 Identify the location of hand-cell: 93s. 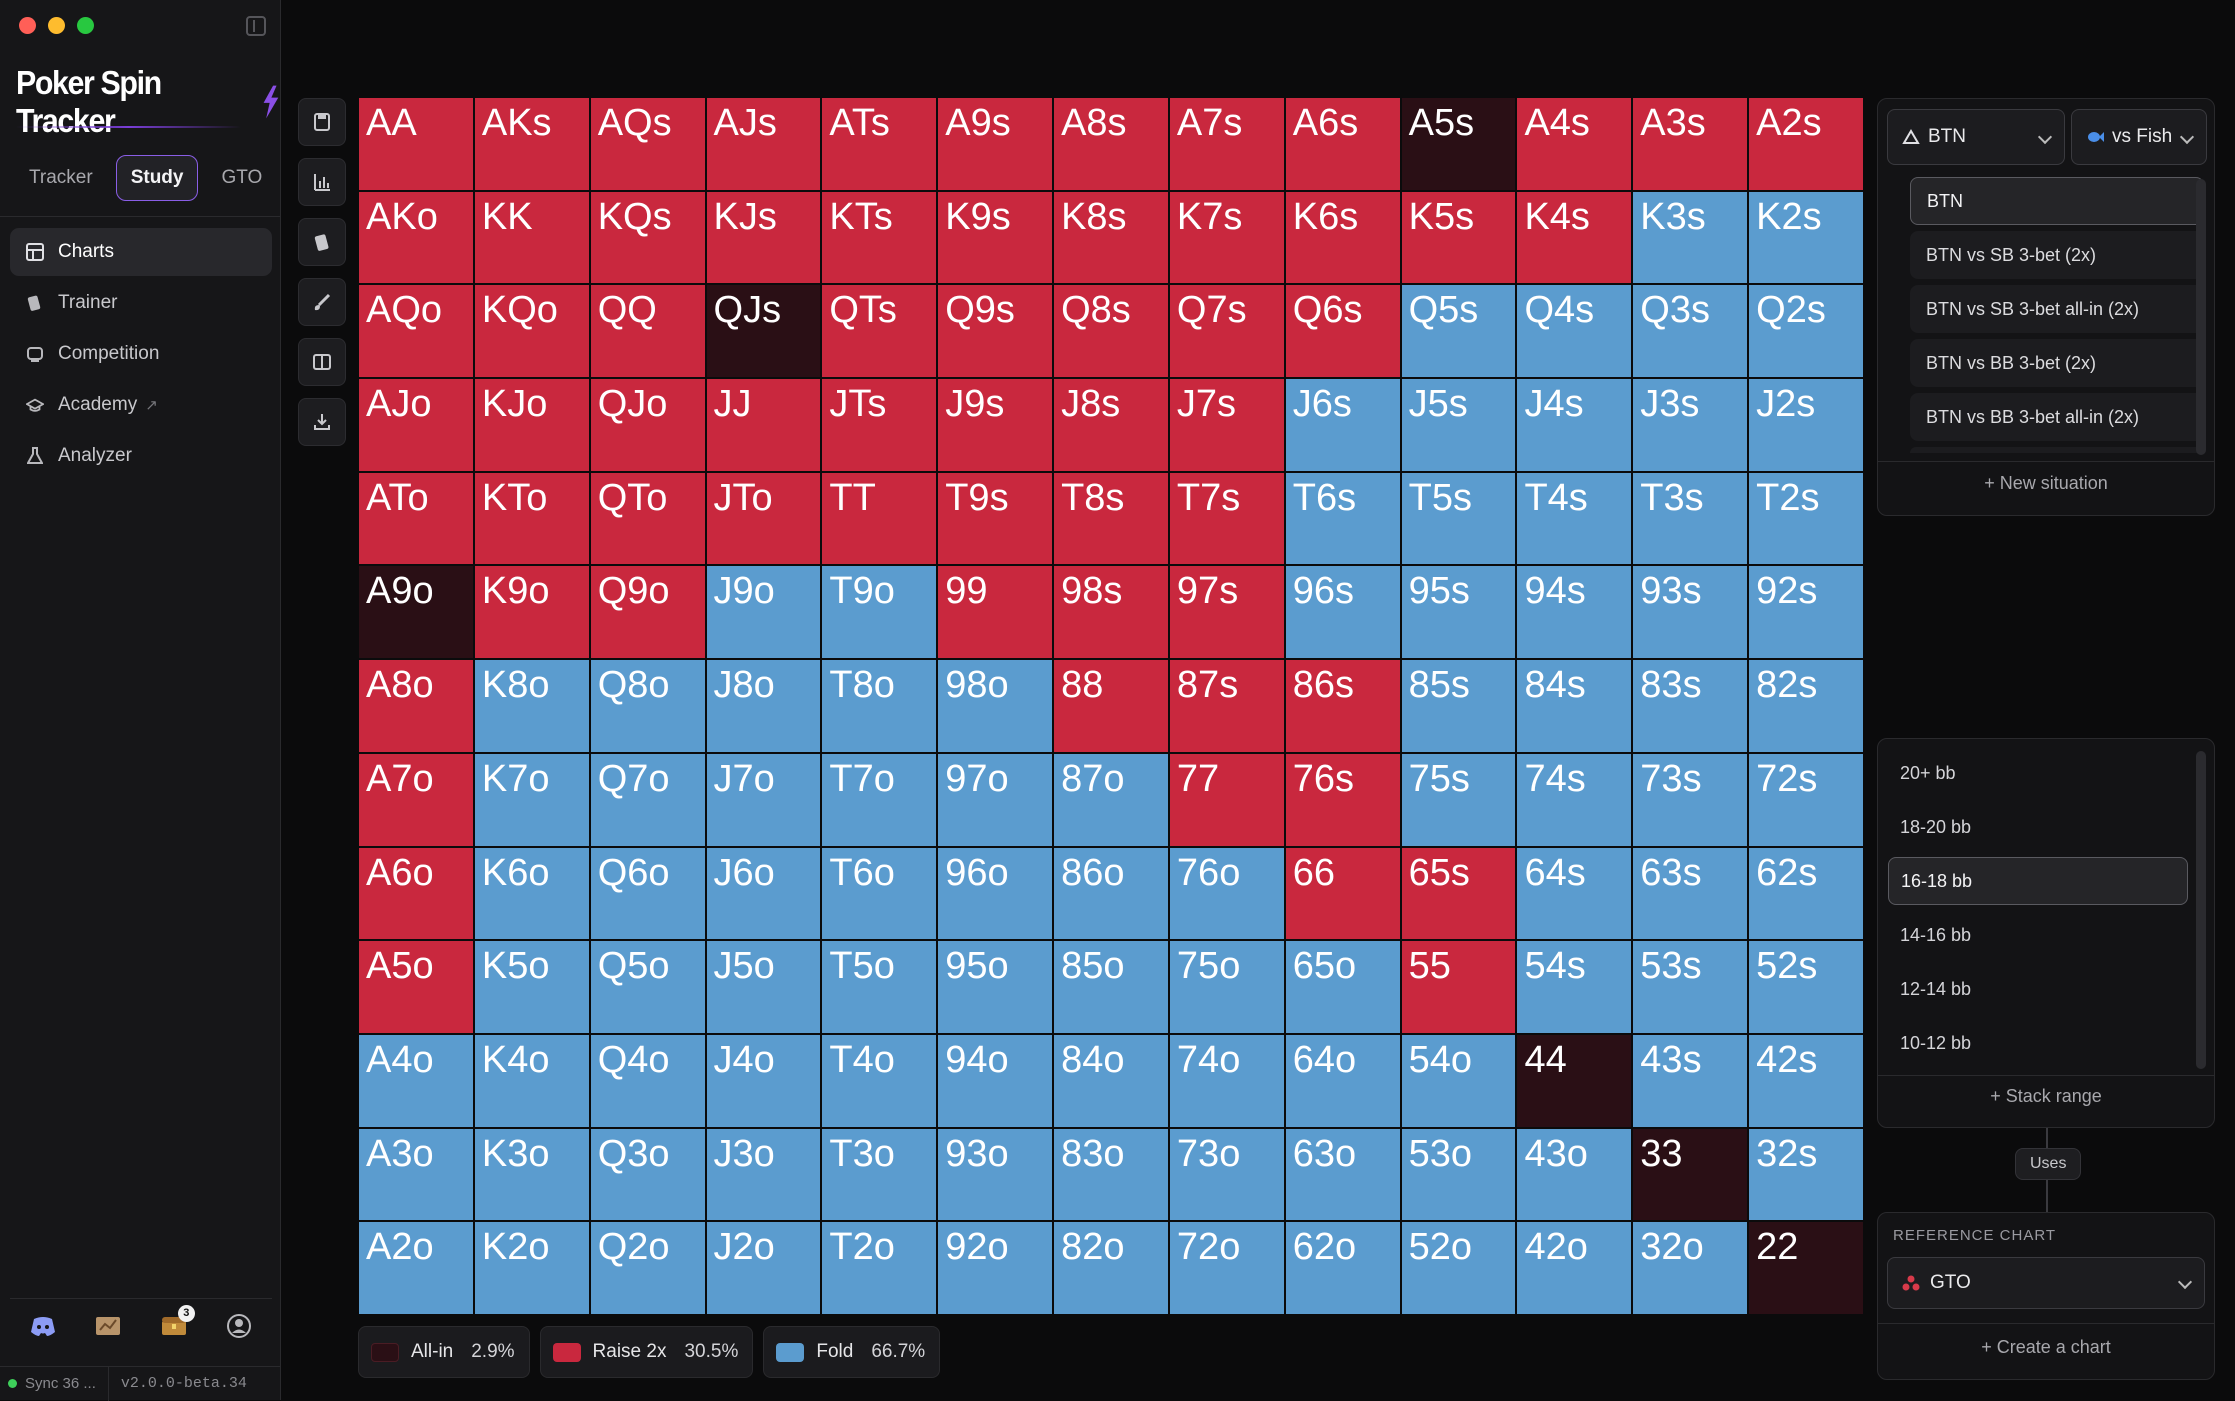
(1690, 612).